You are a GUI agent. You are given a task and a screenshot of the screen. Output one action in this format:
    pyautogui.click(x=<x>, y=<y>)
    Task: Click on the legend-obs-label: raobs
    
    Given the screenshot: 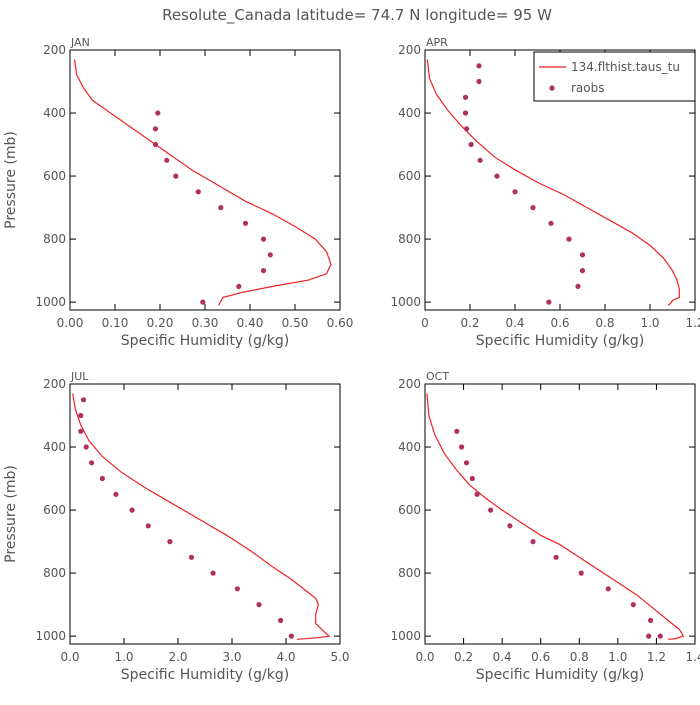 What is the action you would take?
    pyautogui.click(x=588, y=88)
    